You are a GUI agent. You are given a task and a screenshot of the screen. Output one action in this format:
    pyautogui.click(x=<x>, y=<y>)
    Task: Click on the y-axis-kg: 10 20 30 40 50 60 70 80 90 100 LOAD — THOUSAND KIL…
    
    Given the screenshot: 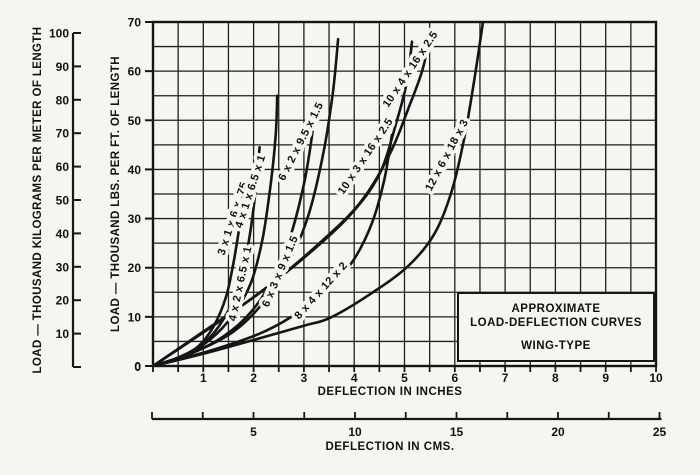 What is the action you would take?
    pyautogui.click(x=56, y=200)
    